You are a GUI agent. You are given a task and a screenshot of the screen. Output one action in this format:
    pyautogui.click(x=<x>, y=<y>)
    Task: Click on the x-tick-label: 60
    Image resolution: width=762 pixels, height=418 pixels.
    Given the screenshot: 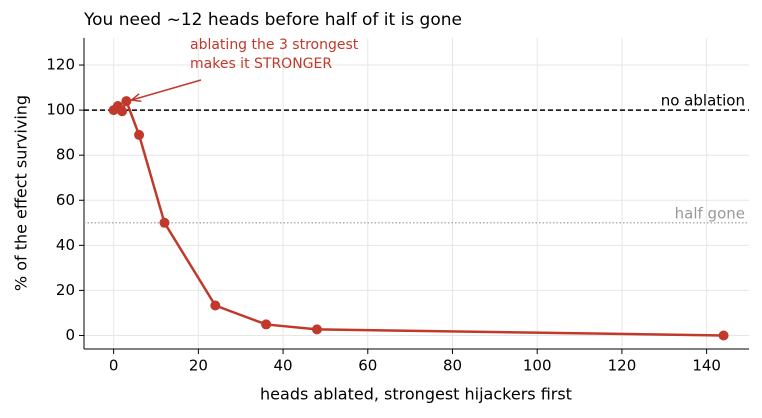 What is the action you would take?
    pyautogui.click(x=367, y=366)
    